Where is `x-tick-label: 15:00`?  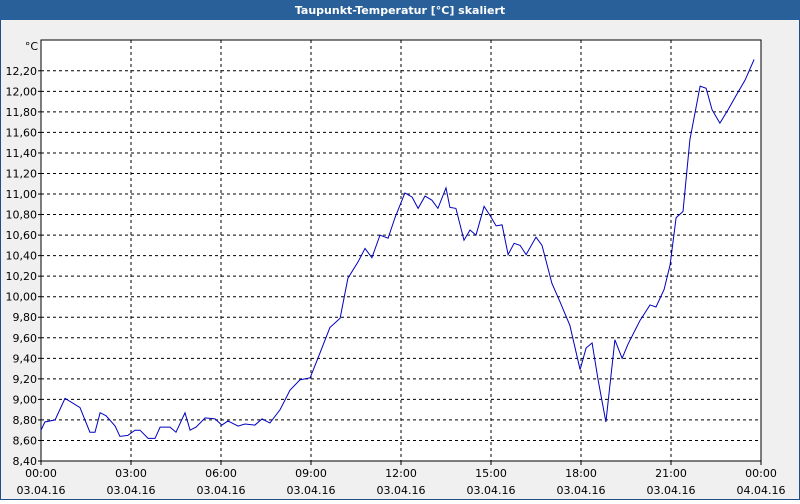 x-tick-label: 15:00 is located at coordinates (491, 473).